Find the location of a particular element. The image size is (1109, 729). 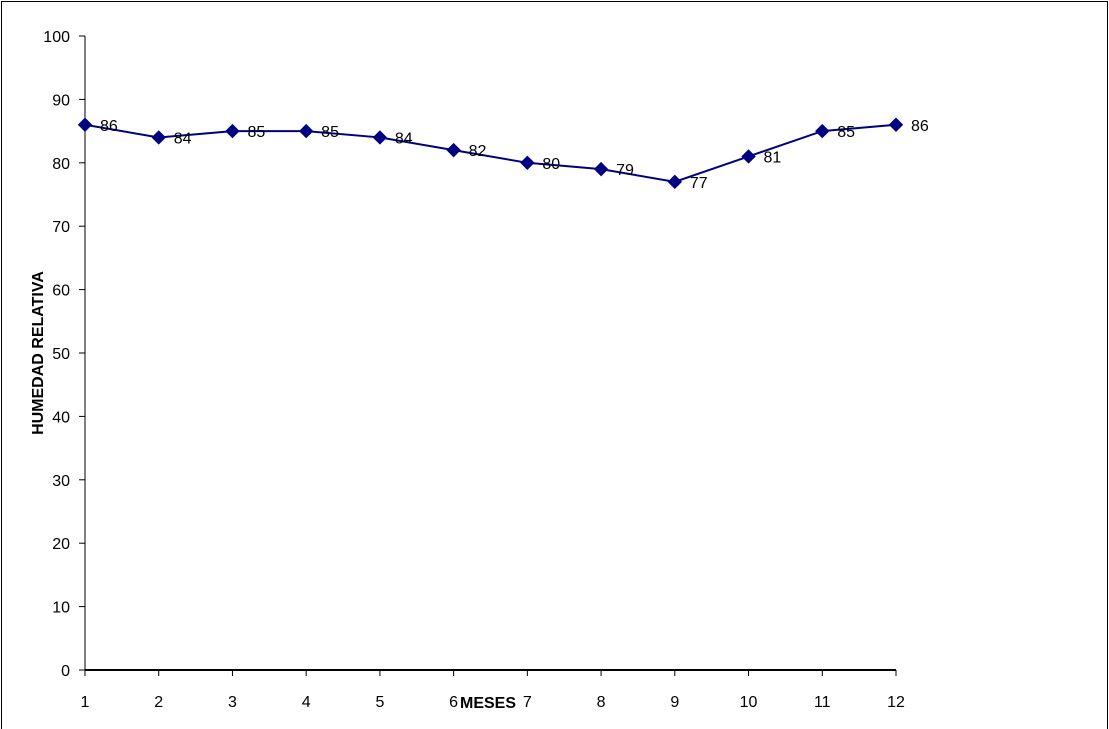

data-label: 80 is located at coordinates (551, 164).